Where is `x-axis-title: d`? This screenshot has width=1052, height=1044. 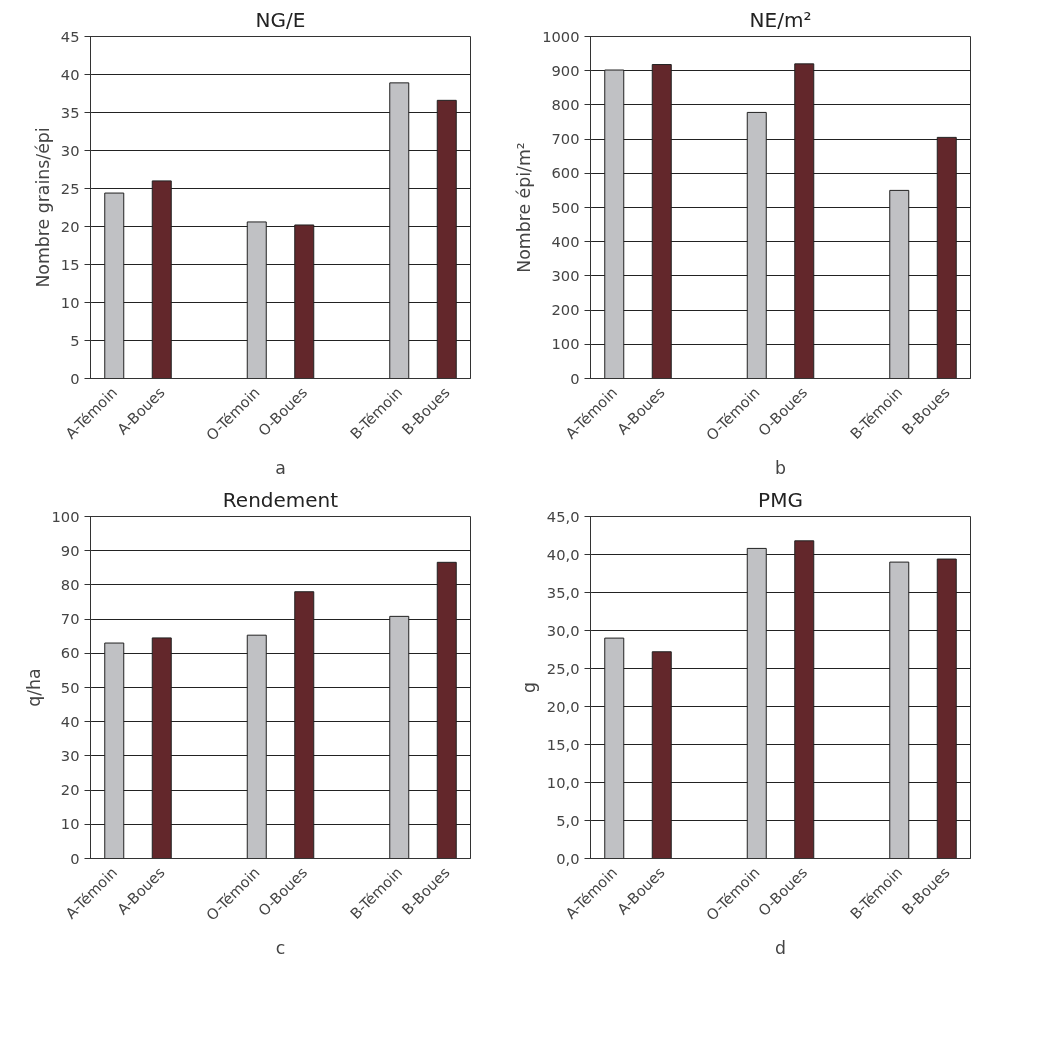 x-axis-title: d is located at coordinates (780, 947).